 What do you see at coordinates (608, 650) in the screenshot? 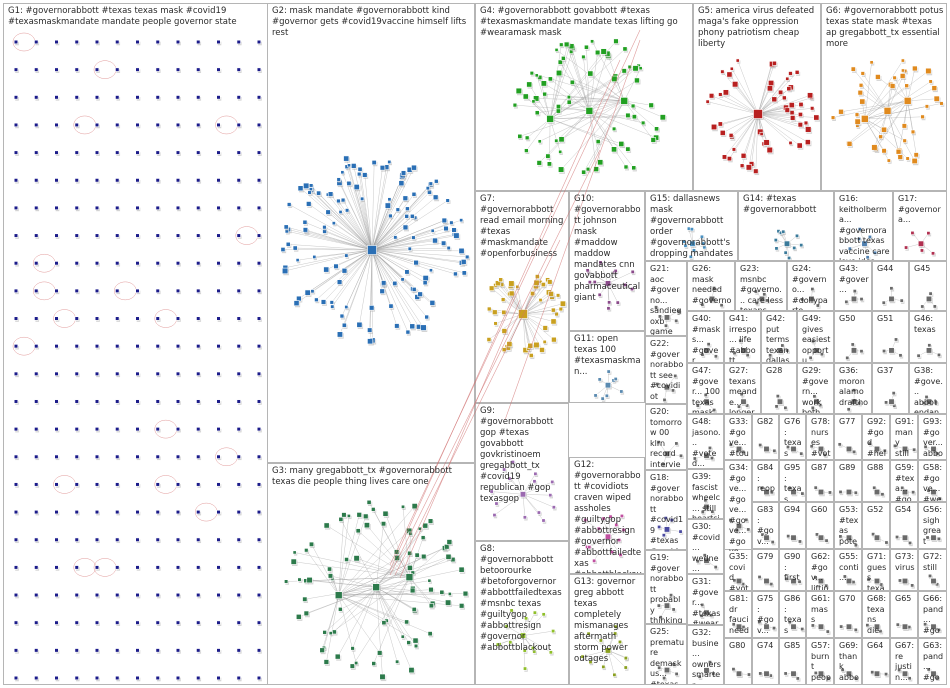
I see `hub-node-g13` at bounding box center [608, 650].